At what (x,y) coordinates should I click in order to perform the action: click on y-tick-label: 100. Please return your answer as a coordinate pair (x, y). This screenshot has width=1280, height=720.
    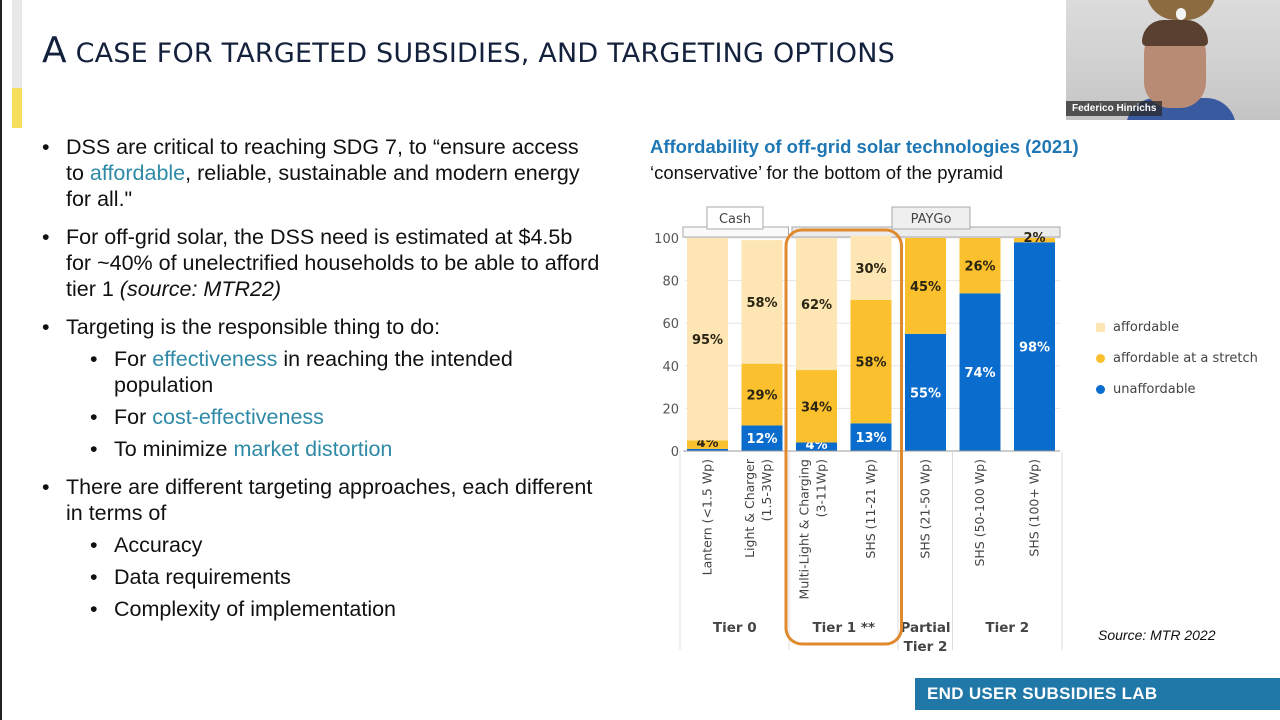
    Looking at the image, I should click on (666, 239).